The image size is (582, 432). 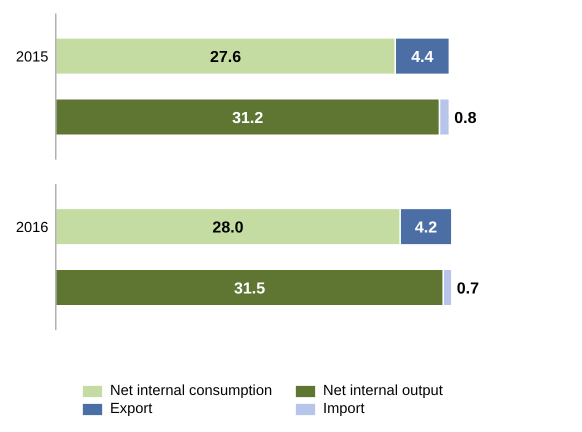 What do you see at coordinates (192, 391) in the screenshot?
I see `legend-label: Net internal consumption` at bounding box center [192, 391].